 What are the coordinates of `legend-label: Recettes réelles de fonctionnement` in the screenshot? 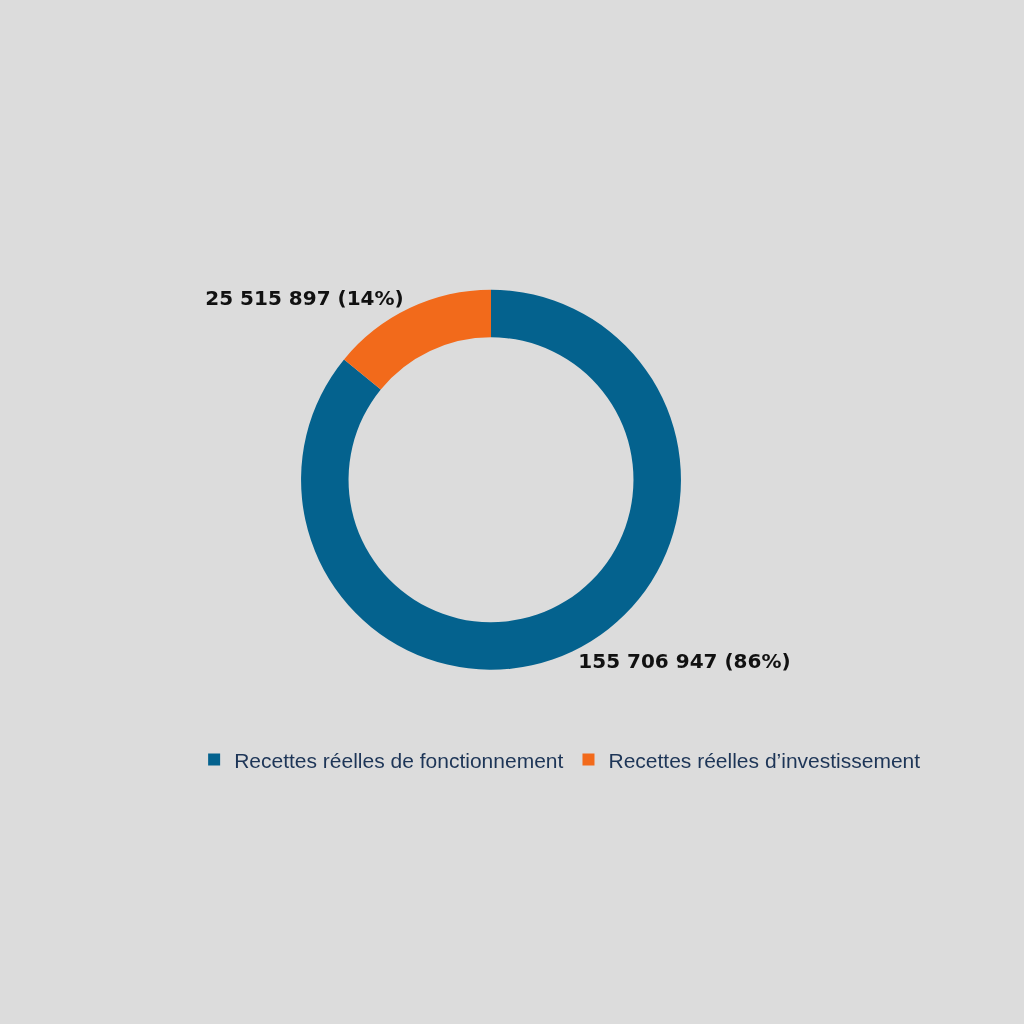 It's located at (399, 760).